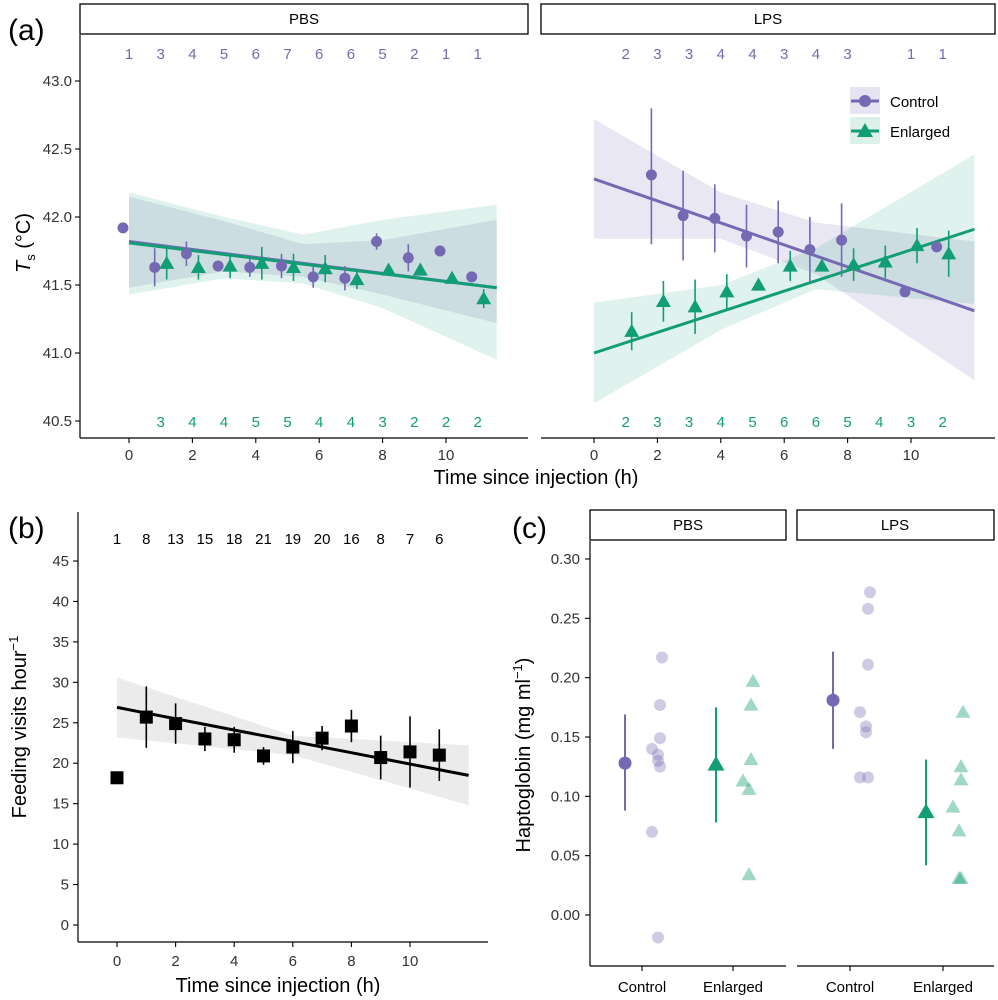 This screenshot has height=1000, width=998. I want to click on sample-size-b: 15, so click(205, 539).